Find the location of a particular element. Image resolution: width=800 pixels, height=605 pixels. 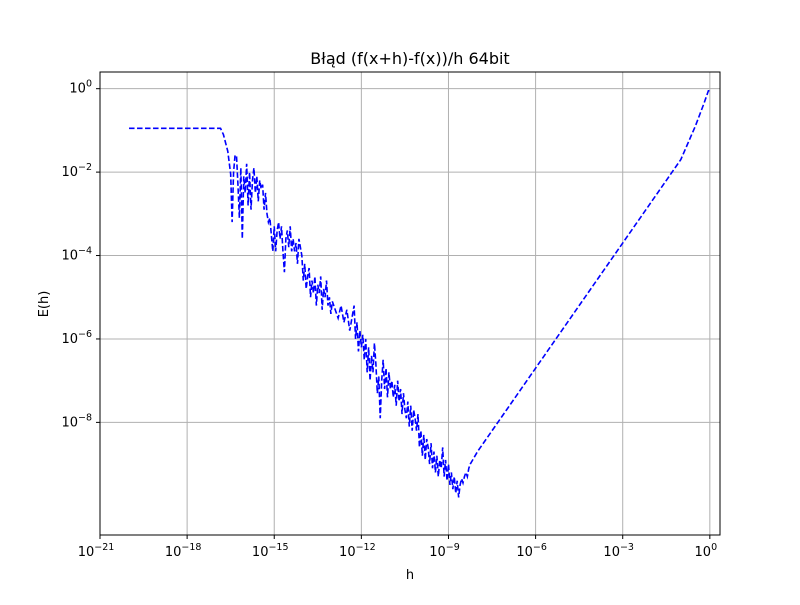

x-tick-label: 10⁻⁹ is located at coordinates (444, 551).